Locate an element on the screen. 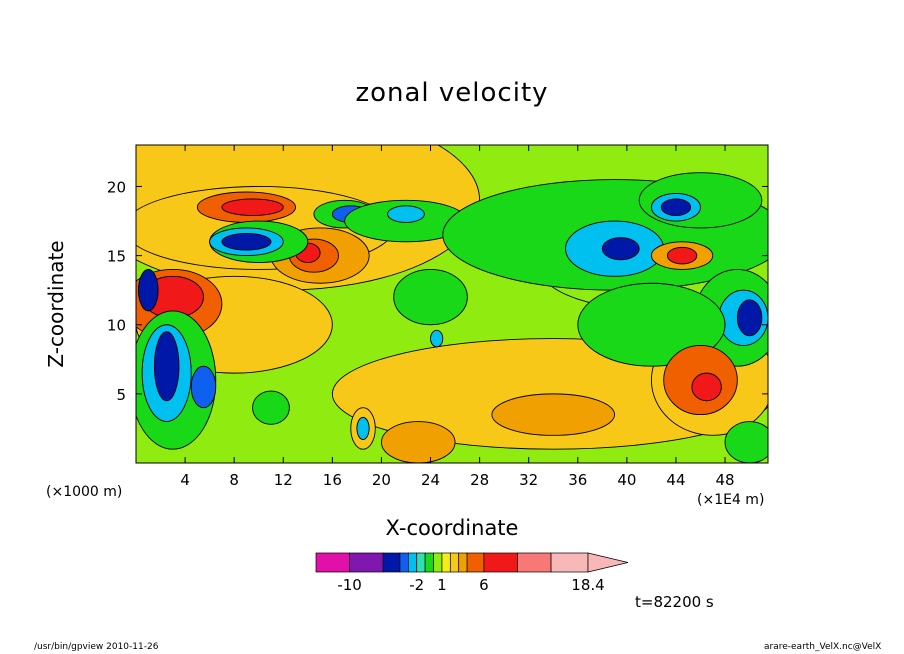 This screenshot has height=654, width=904. x-tick-label: 4 is located at coordinates (185, 480).